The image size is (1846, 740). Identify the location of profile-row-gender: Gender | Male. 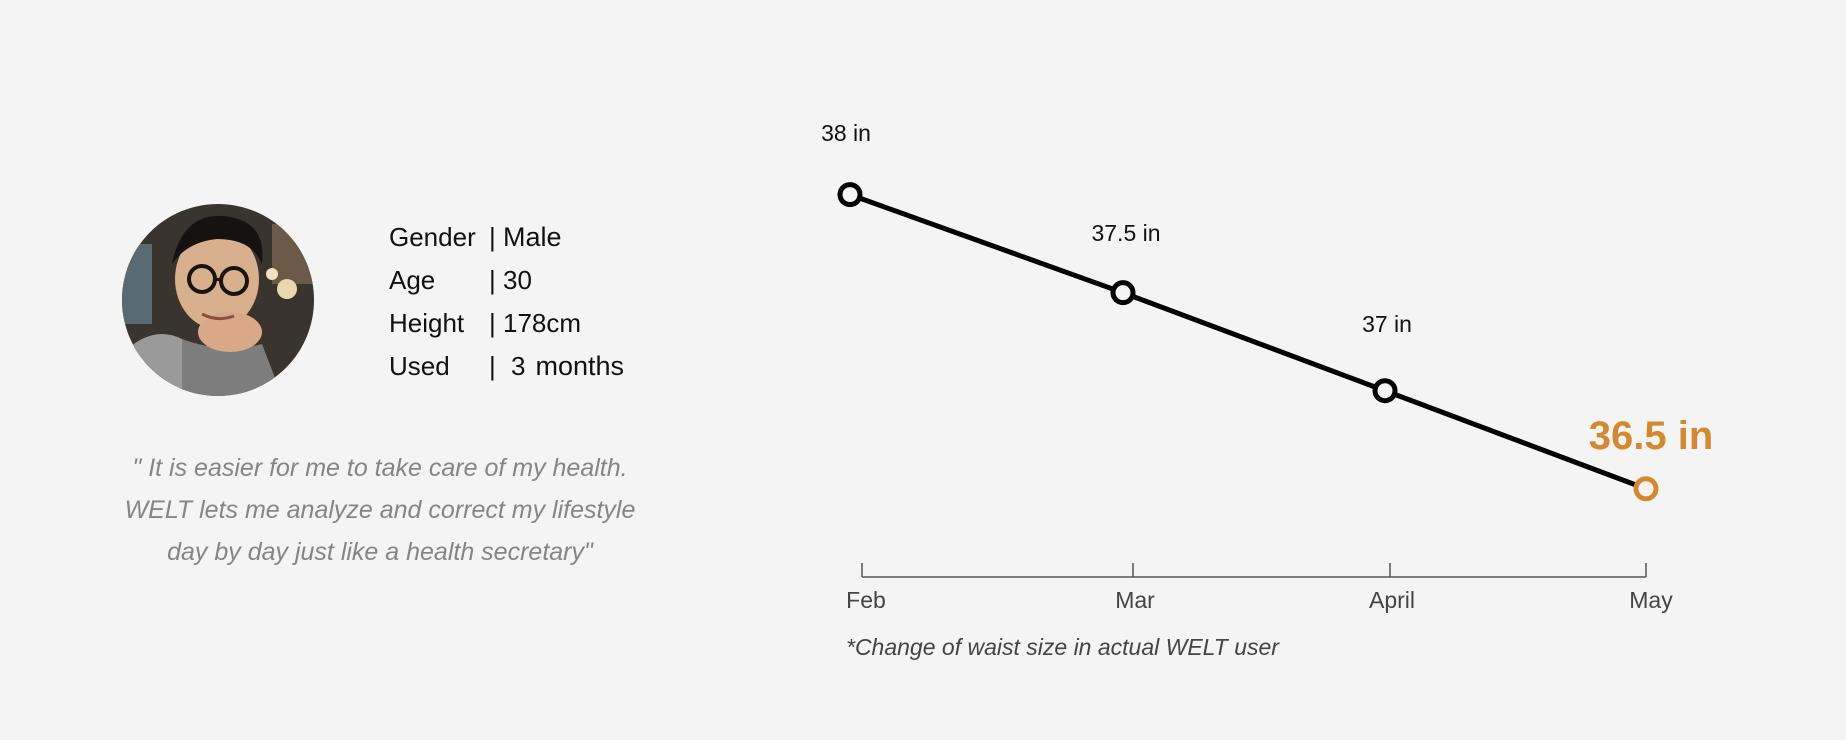
(506, 237).